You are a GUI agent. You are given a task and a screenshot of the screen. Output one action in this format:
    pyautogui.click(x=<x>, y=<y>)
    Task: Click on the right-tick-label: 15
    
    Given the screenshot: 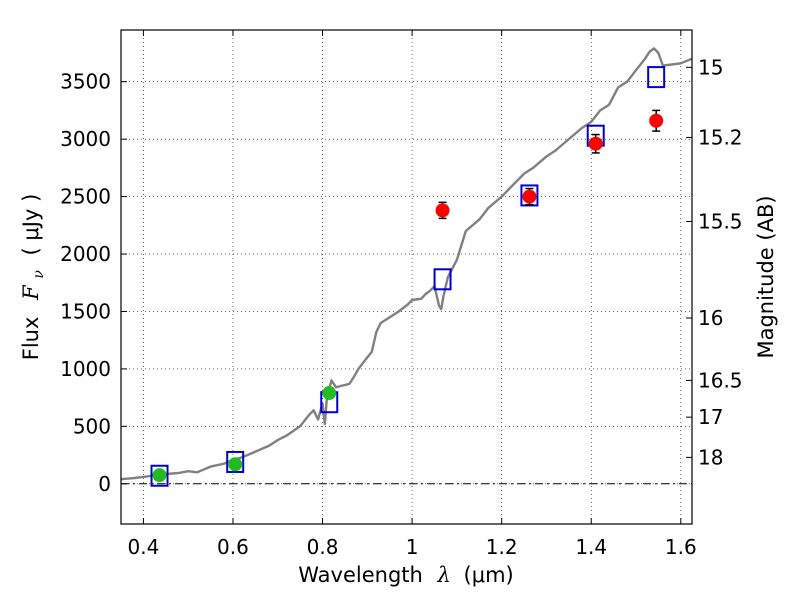 What is the action you would take?
    pyautogui.click(x=710, y=67)
    